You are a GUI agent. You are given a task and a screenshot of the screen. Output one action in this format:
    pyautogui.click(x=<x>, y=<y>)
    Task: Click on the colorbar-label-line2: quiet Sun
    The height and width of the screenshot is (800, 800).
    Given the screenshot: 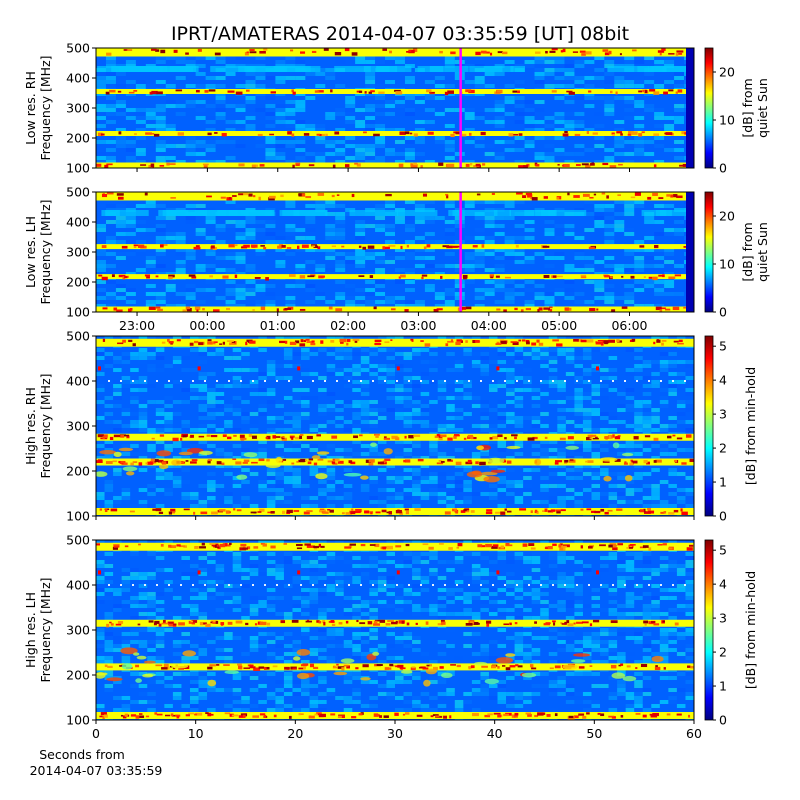 What is the action you would take?
    pyautogui.click(x=762, y=108)
    